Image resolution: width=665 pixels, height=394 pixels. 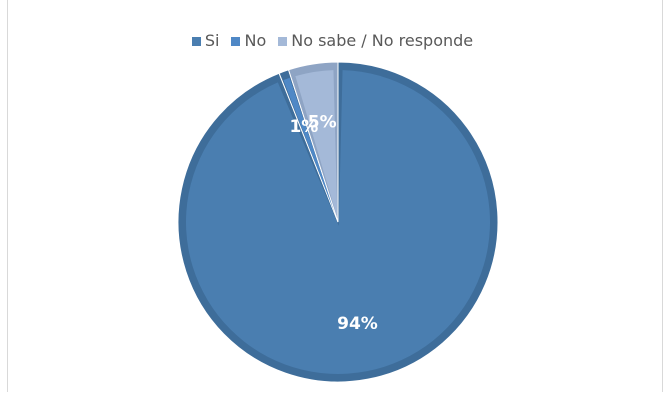 I want to click on legend-item-no: No, so click(x=248, y=41).